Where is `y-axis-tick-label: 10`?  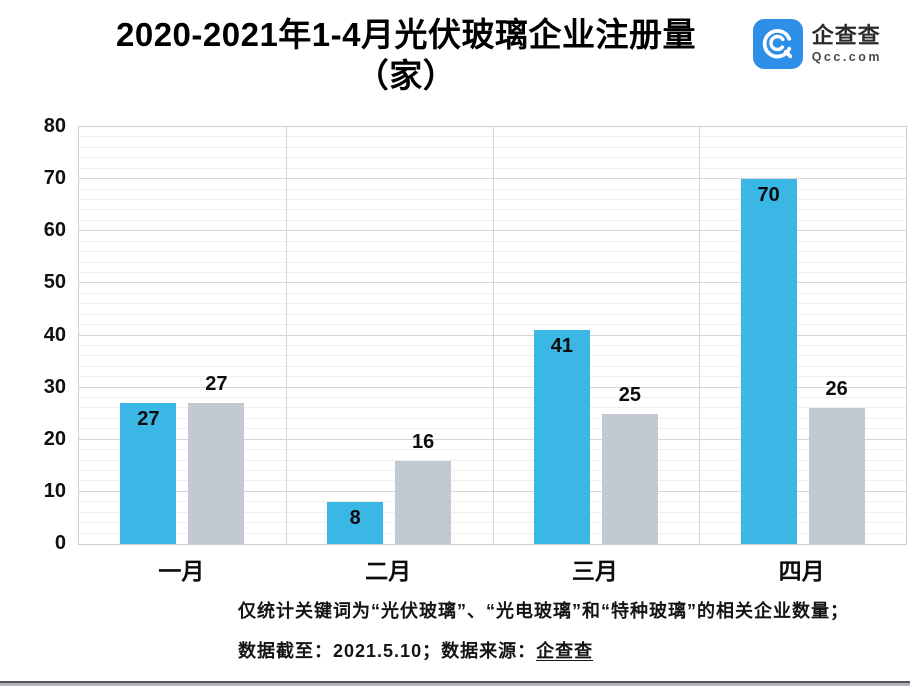
y-axis-tick-label: 10 is located at coordinates (54, 490).